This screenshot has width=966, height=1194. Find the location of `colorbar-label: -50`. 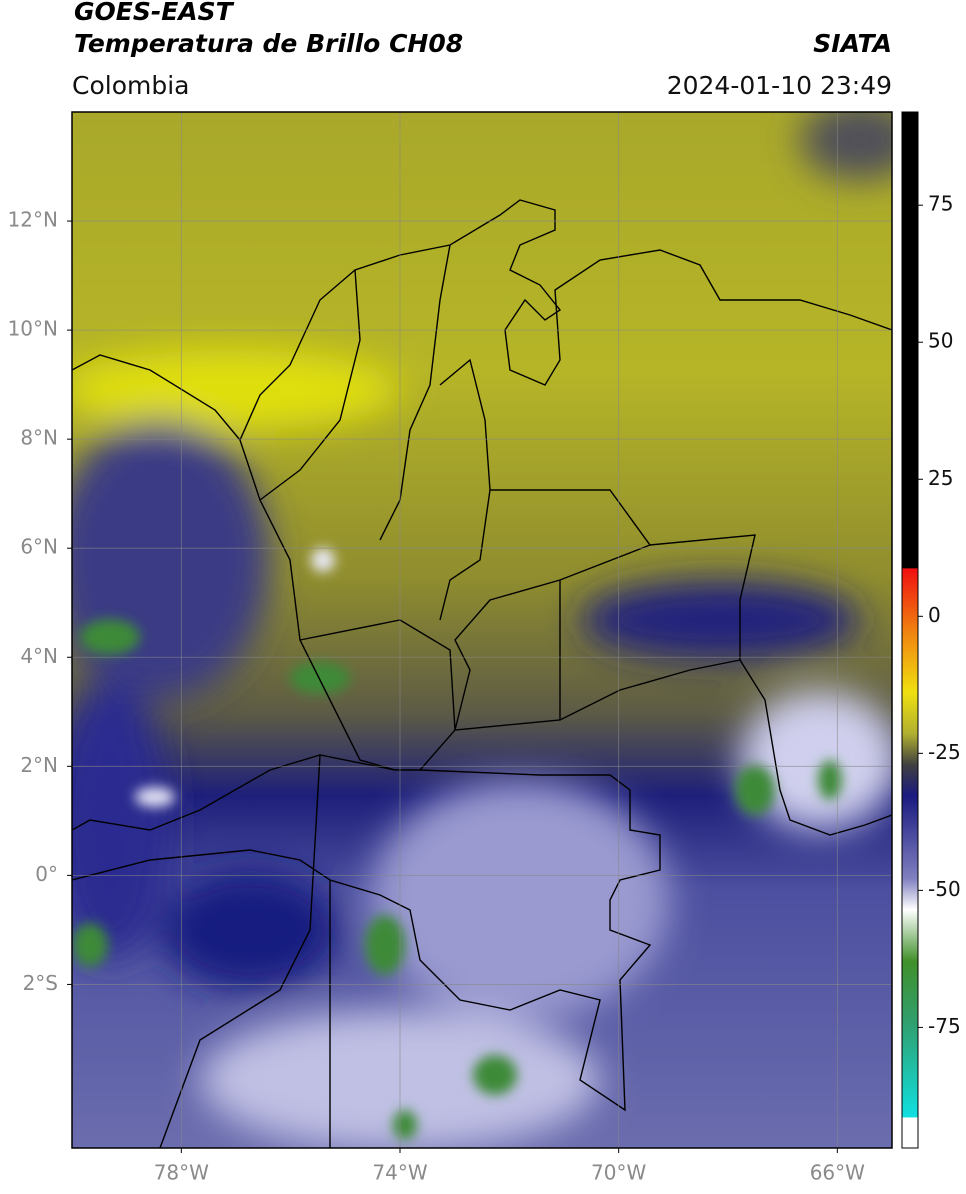

colorbar-label: -50 is located at coordinates (944, 889).